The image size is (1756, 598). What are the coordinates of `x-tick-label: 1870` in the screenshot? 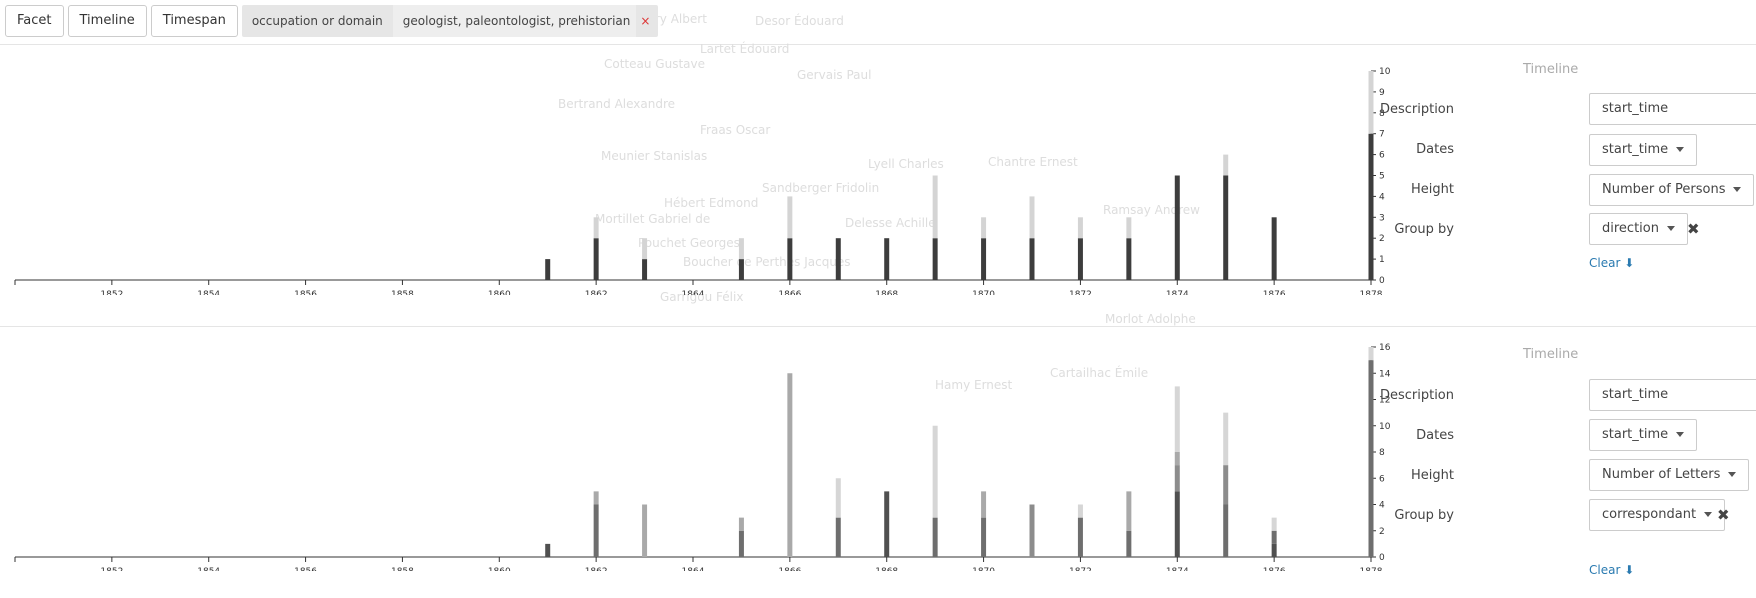 It's located at (983, 569).